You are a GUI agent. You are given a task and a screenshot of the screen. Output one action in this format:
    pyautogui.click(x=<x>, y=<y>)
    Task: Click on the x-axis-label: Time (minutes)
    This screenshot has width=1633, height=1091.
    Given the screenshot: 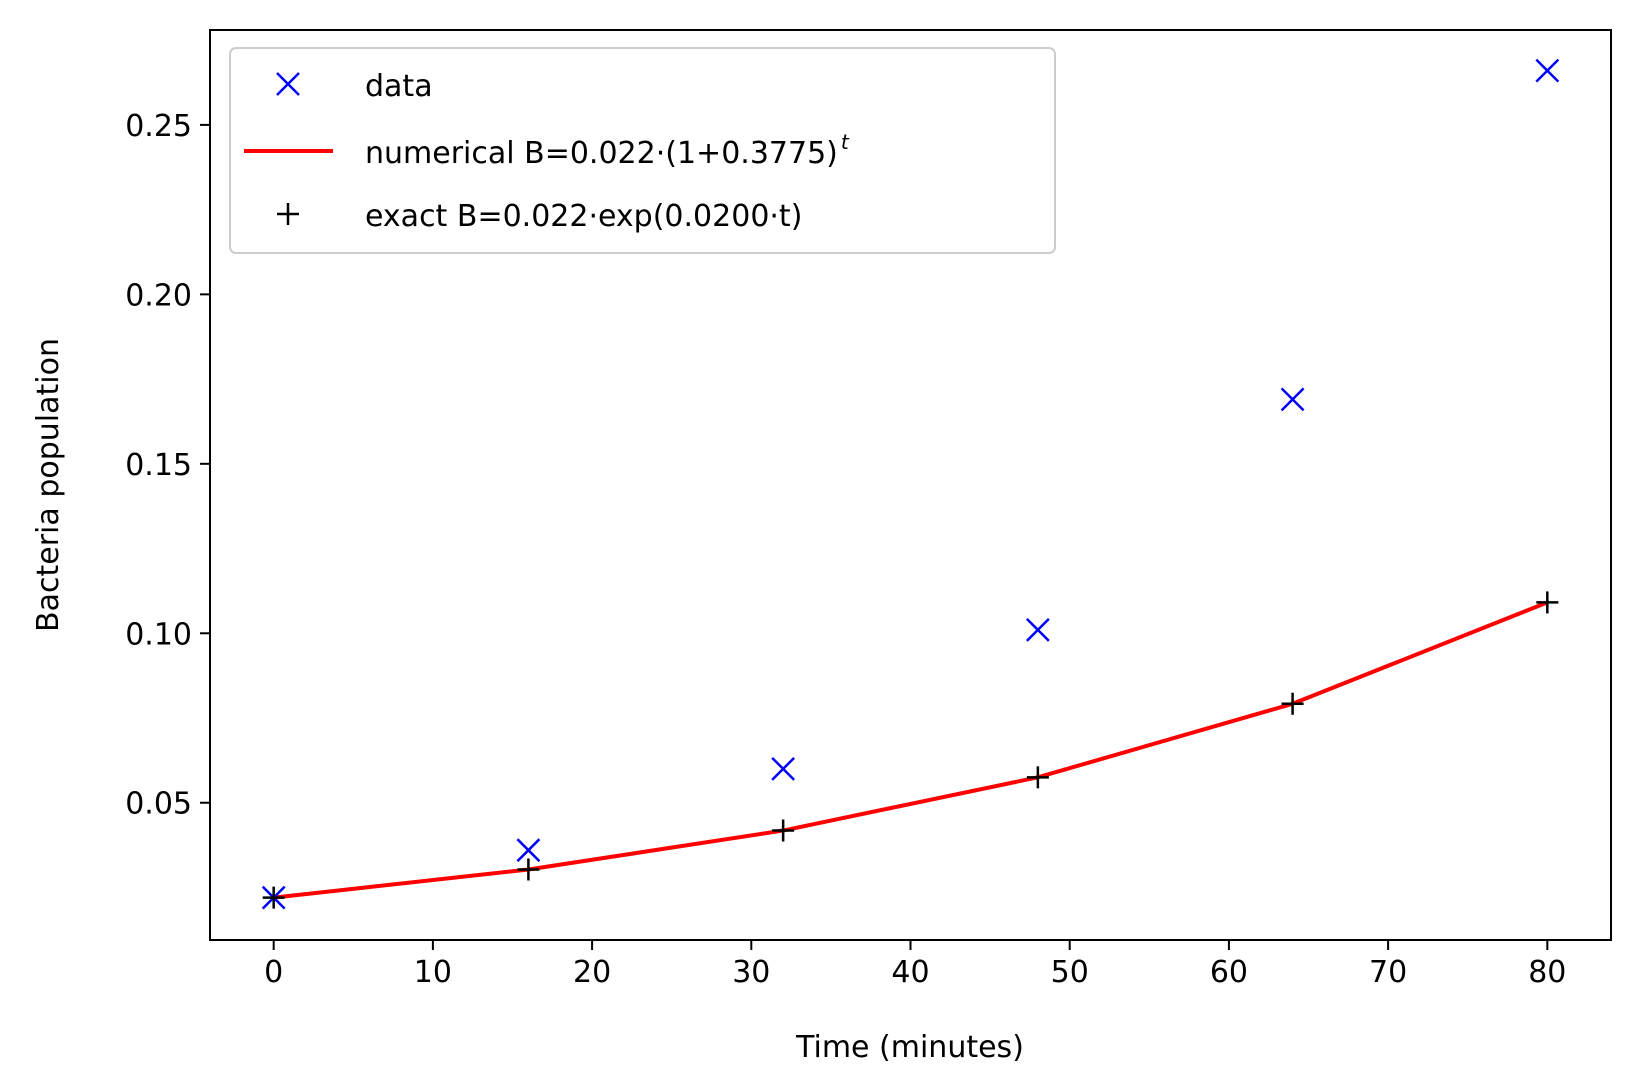 What is the action you would take?
    pyautogui.click(x=909, y=1047)
    